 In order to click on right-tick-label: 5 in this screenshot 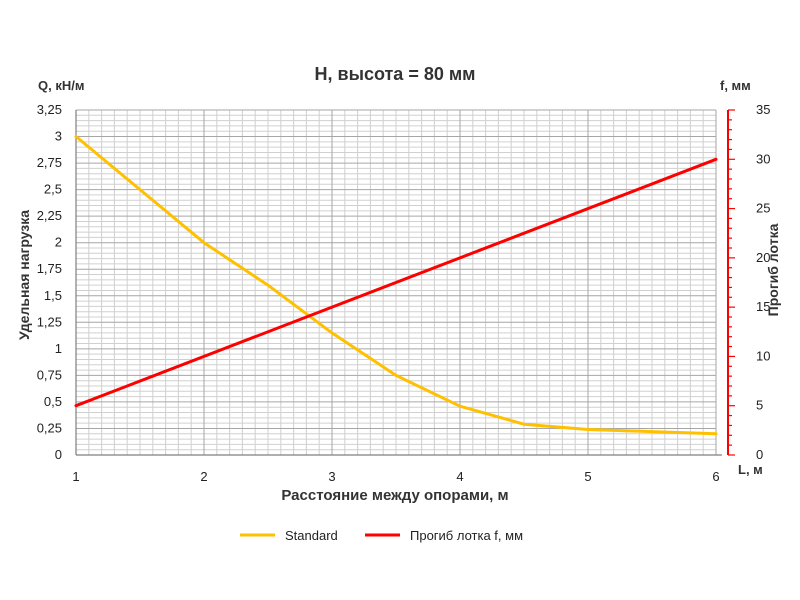, I will do `click(759, 405)`.